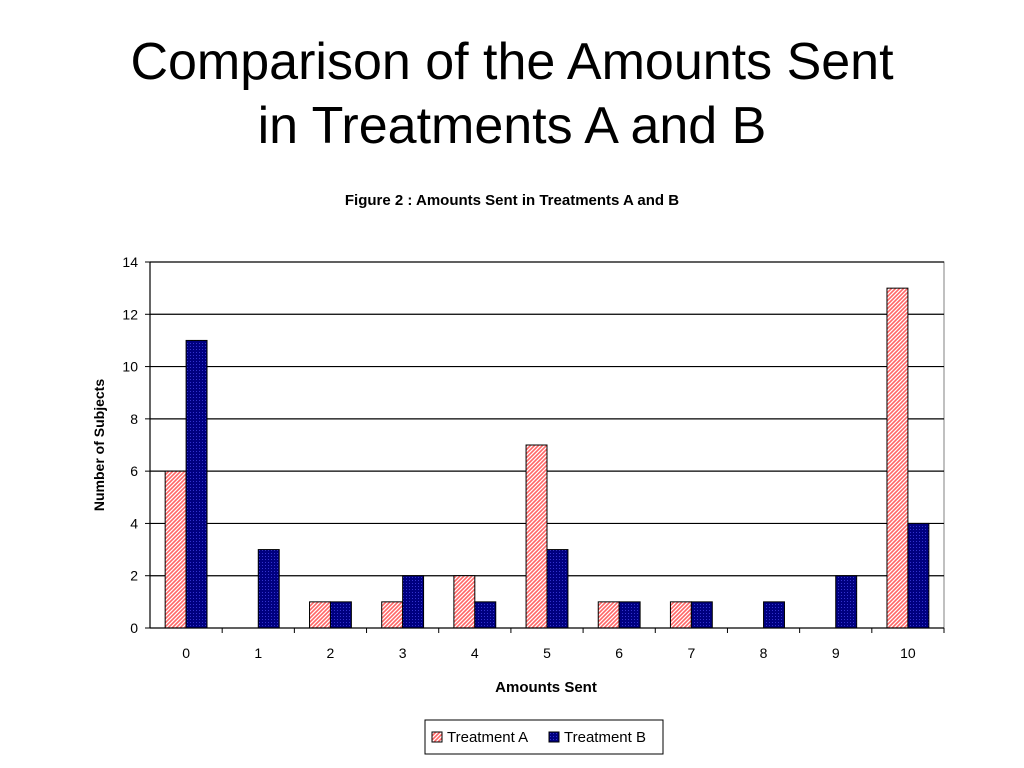 This screenshot has width=1024, height=768. What do you see at coordinates (130, 314) in the screenshot?
I see `y-tick-label: 12` at bounding box center [130, 314].